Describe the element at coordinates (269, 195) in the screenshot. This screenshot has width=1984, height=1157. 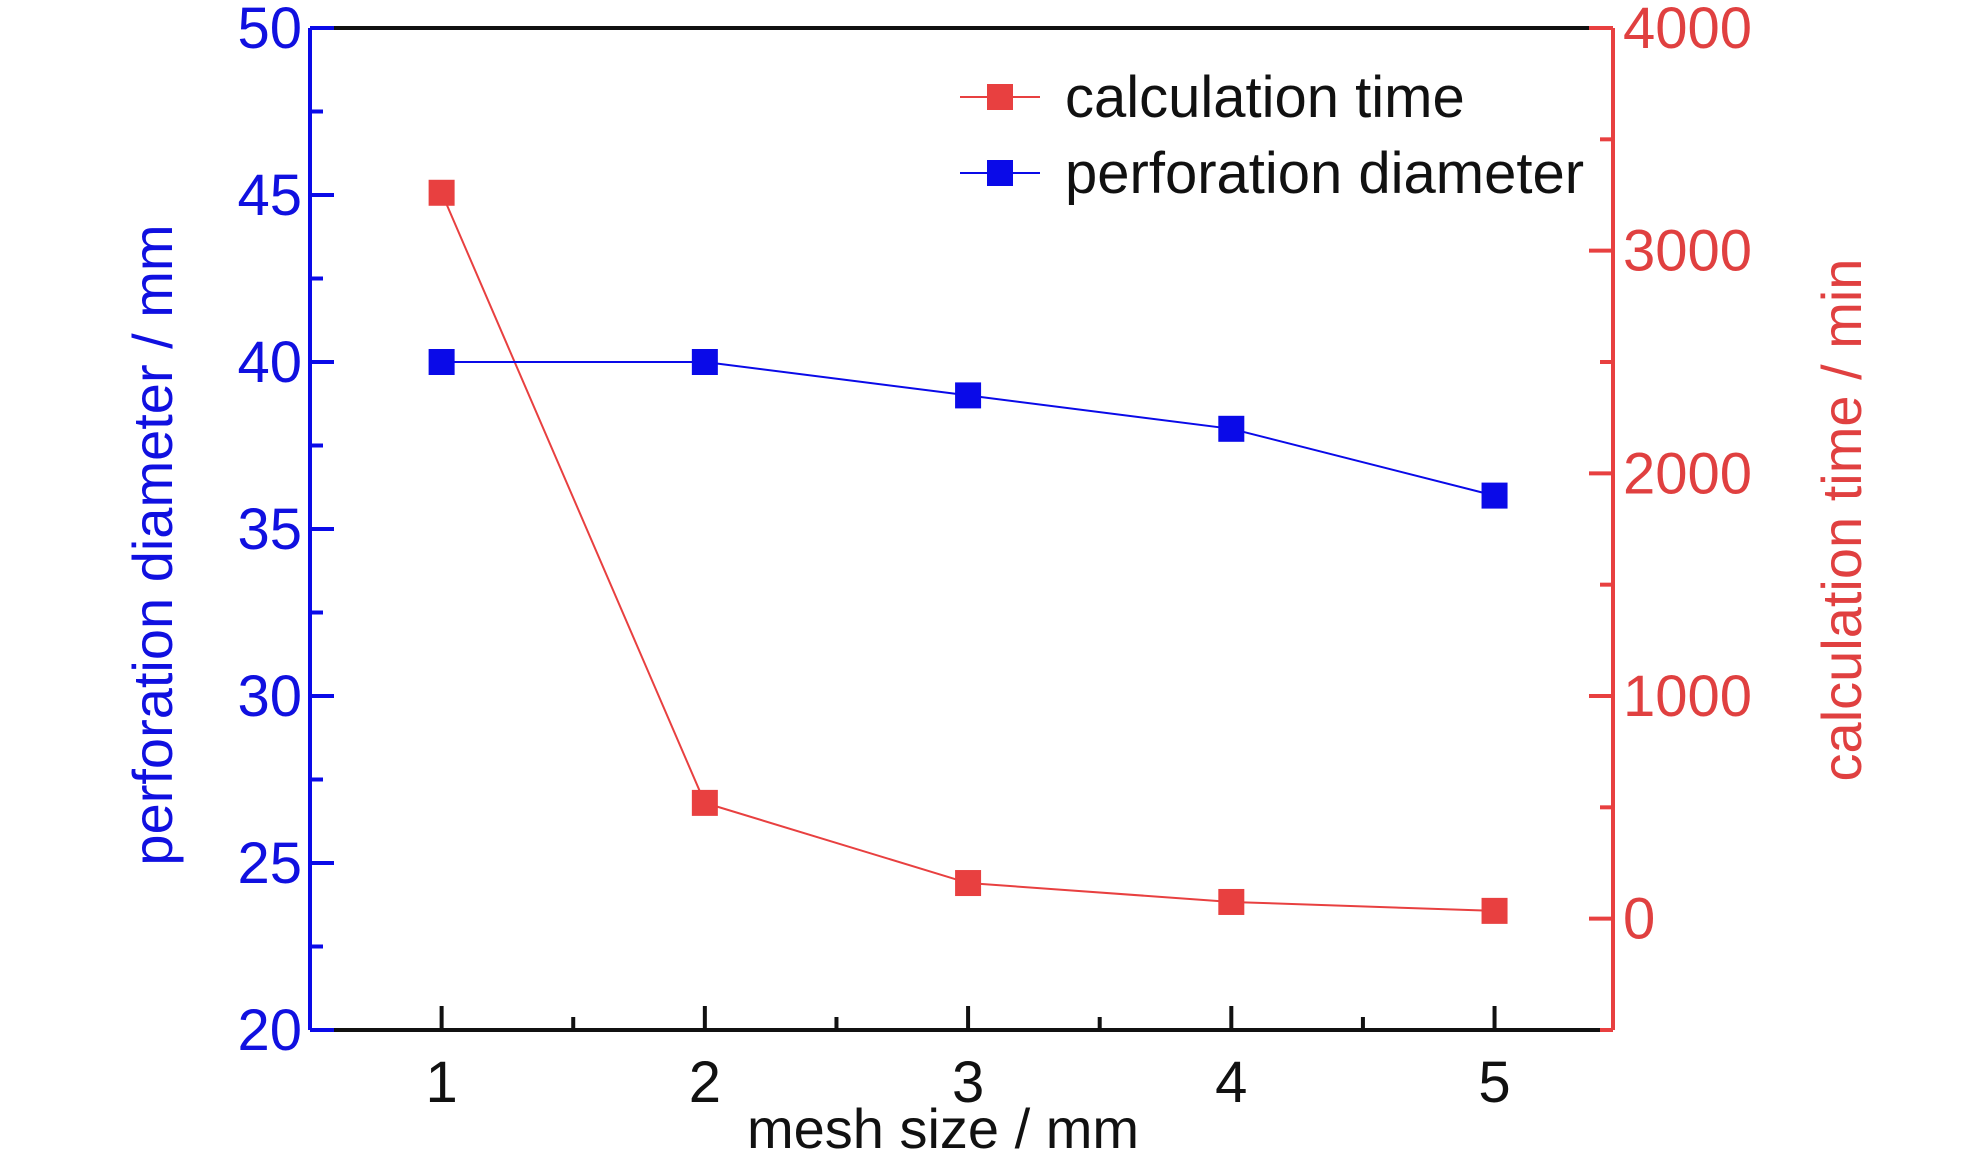
I see `left-tick-label: 45` at that location.